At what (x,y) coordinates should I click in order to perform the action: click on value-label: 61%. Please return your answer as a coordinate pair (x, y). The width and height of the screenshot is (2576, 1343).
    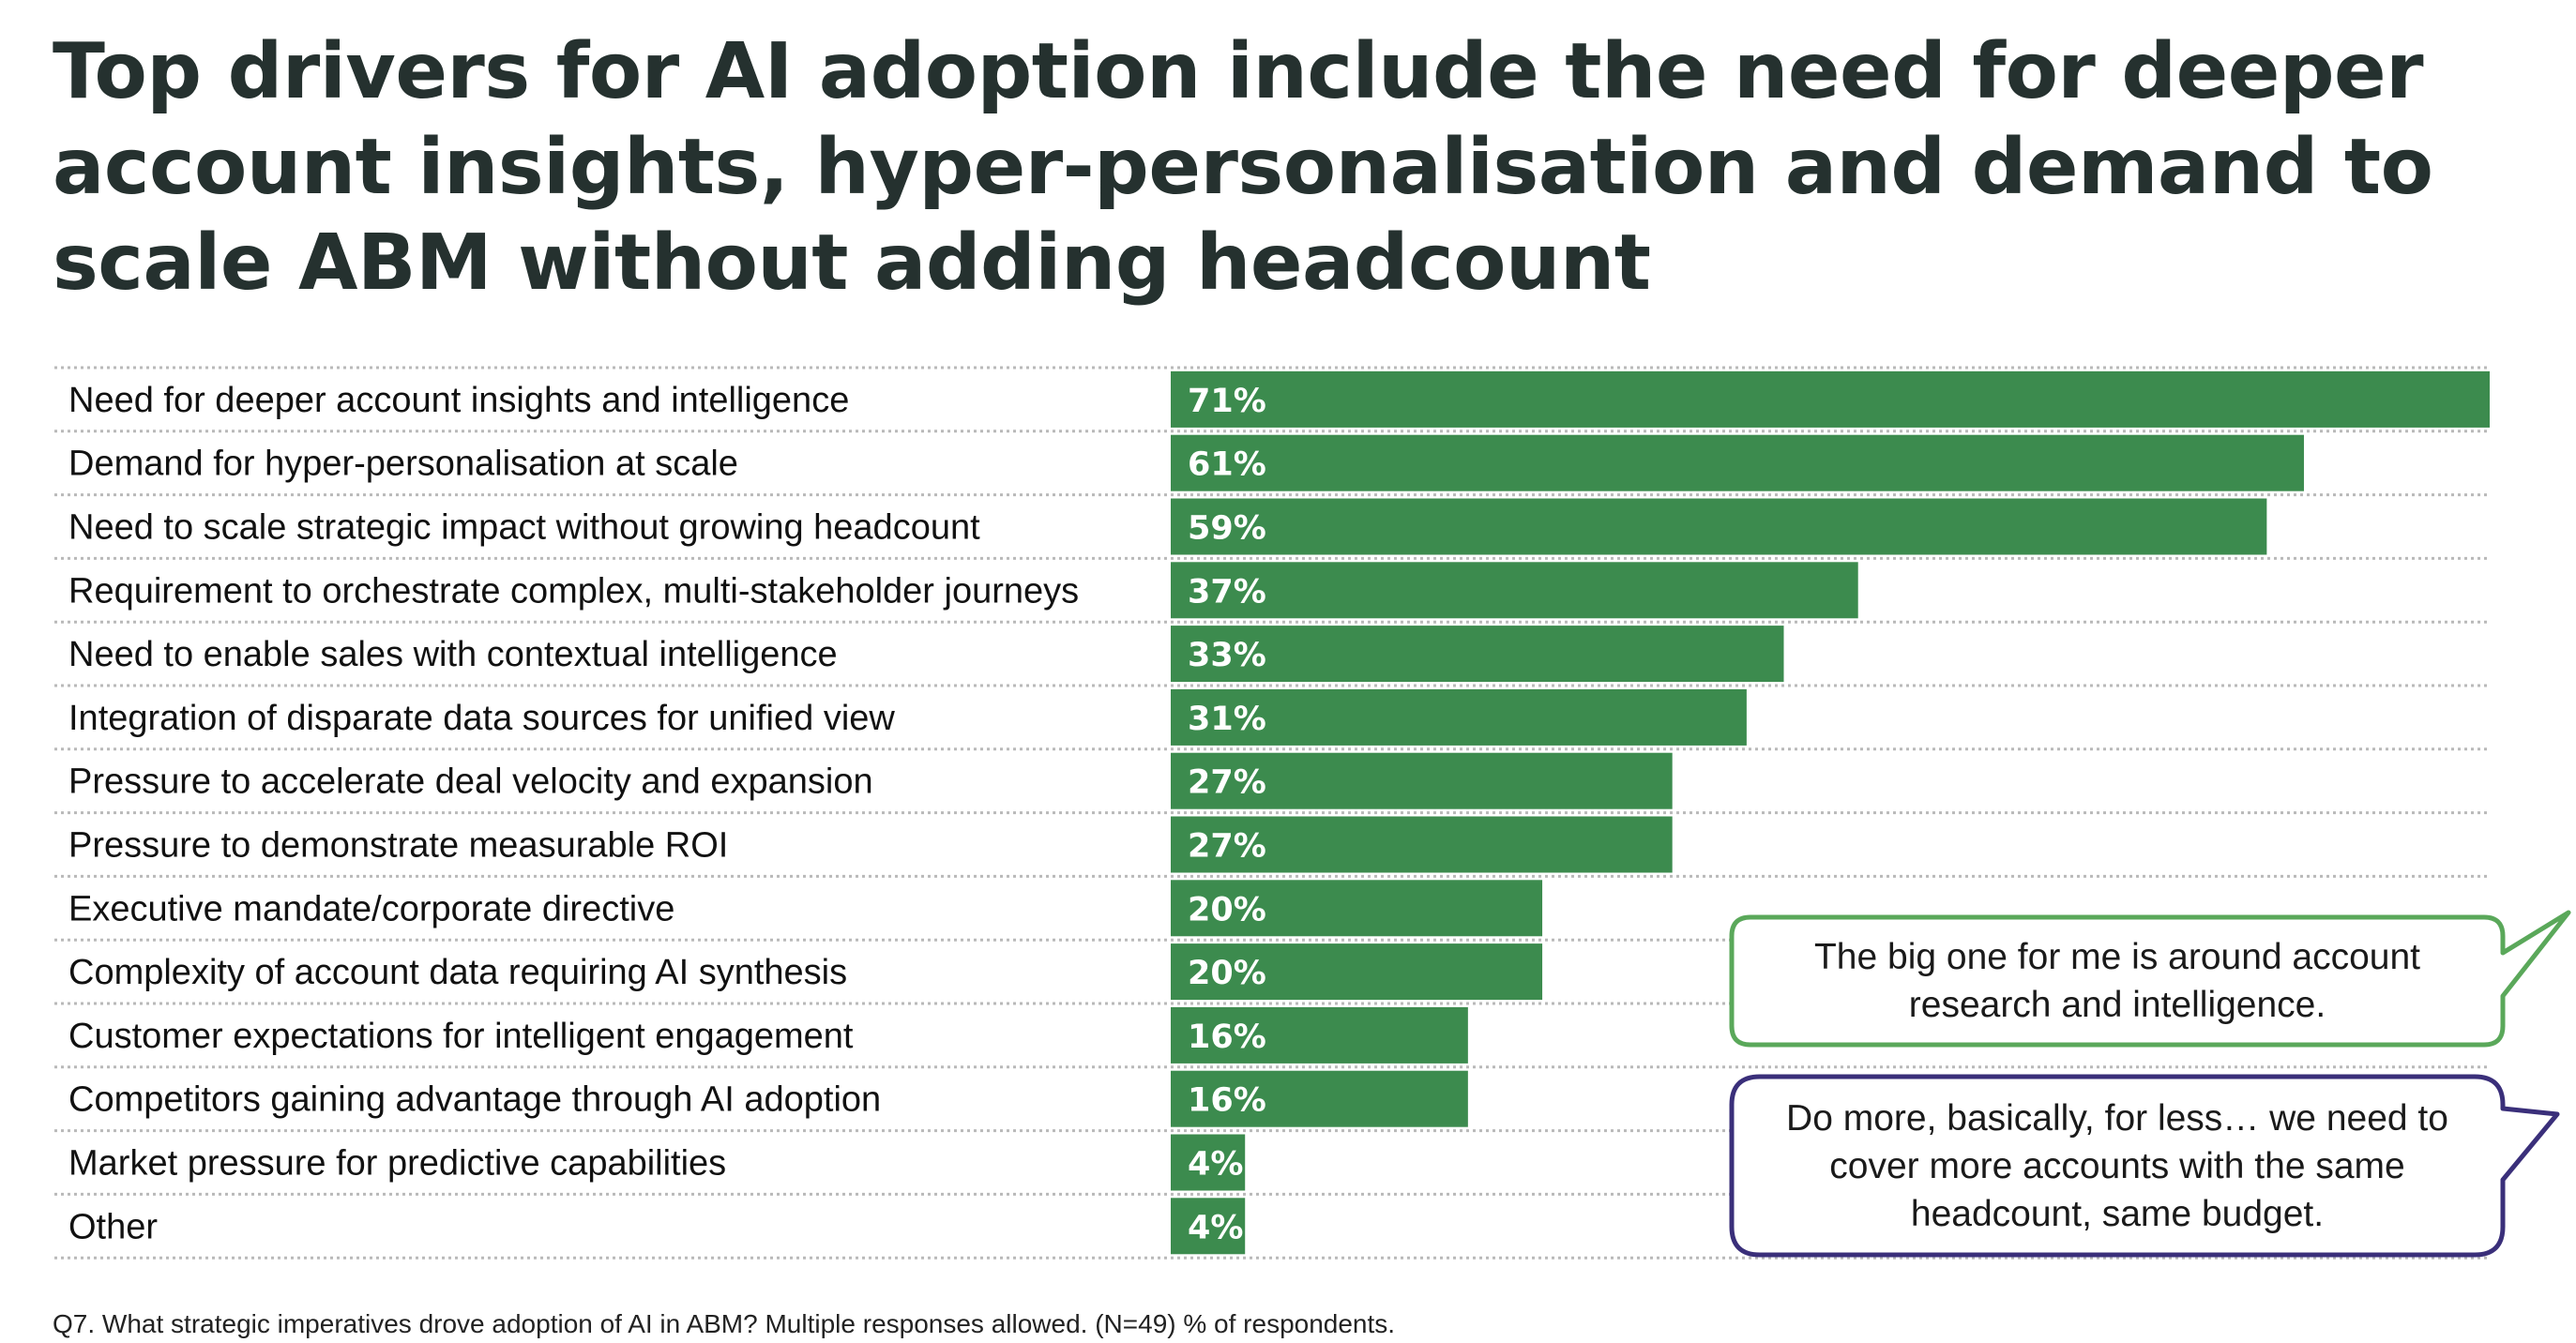
    Looking at the image, I should click on (1227, 465).